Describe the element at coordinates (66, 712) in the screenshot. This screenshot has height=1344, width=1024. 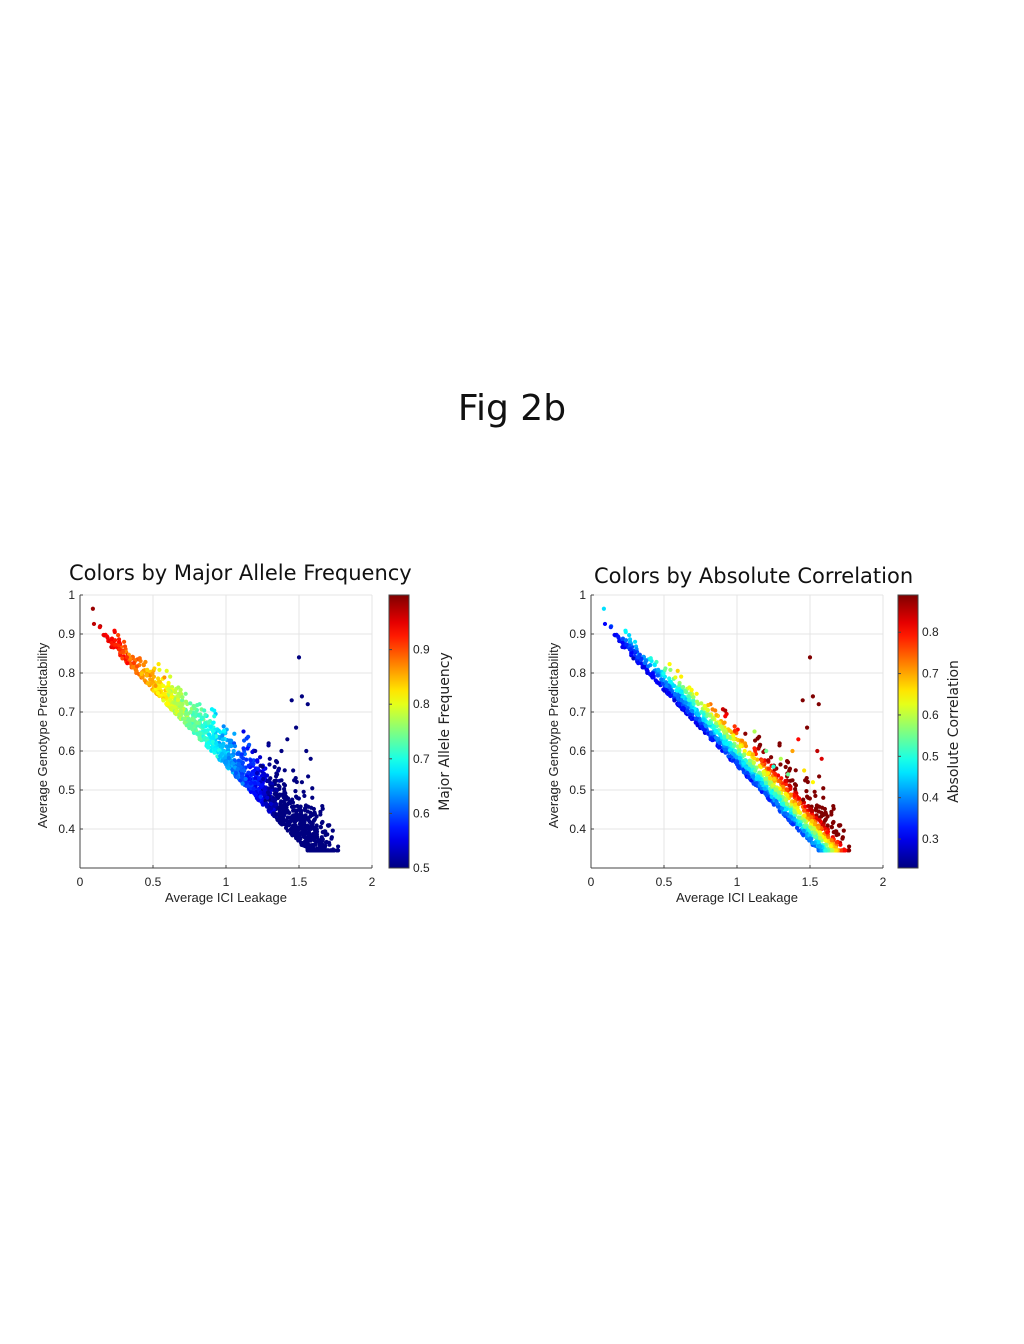
I see `y-tick-label: 0.7` at that location.